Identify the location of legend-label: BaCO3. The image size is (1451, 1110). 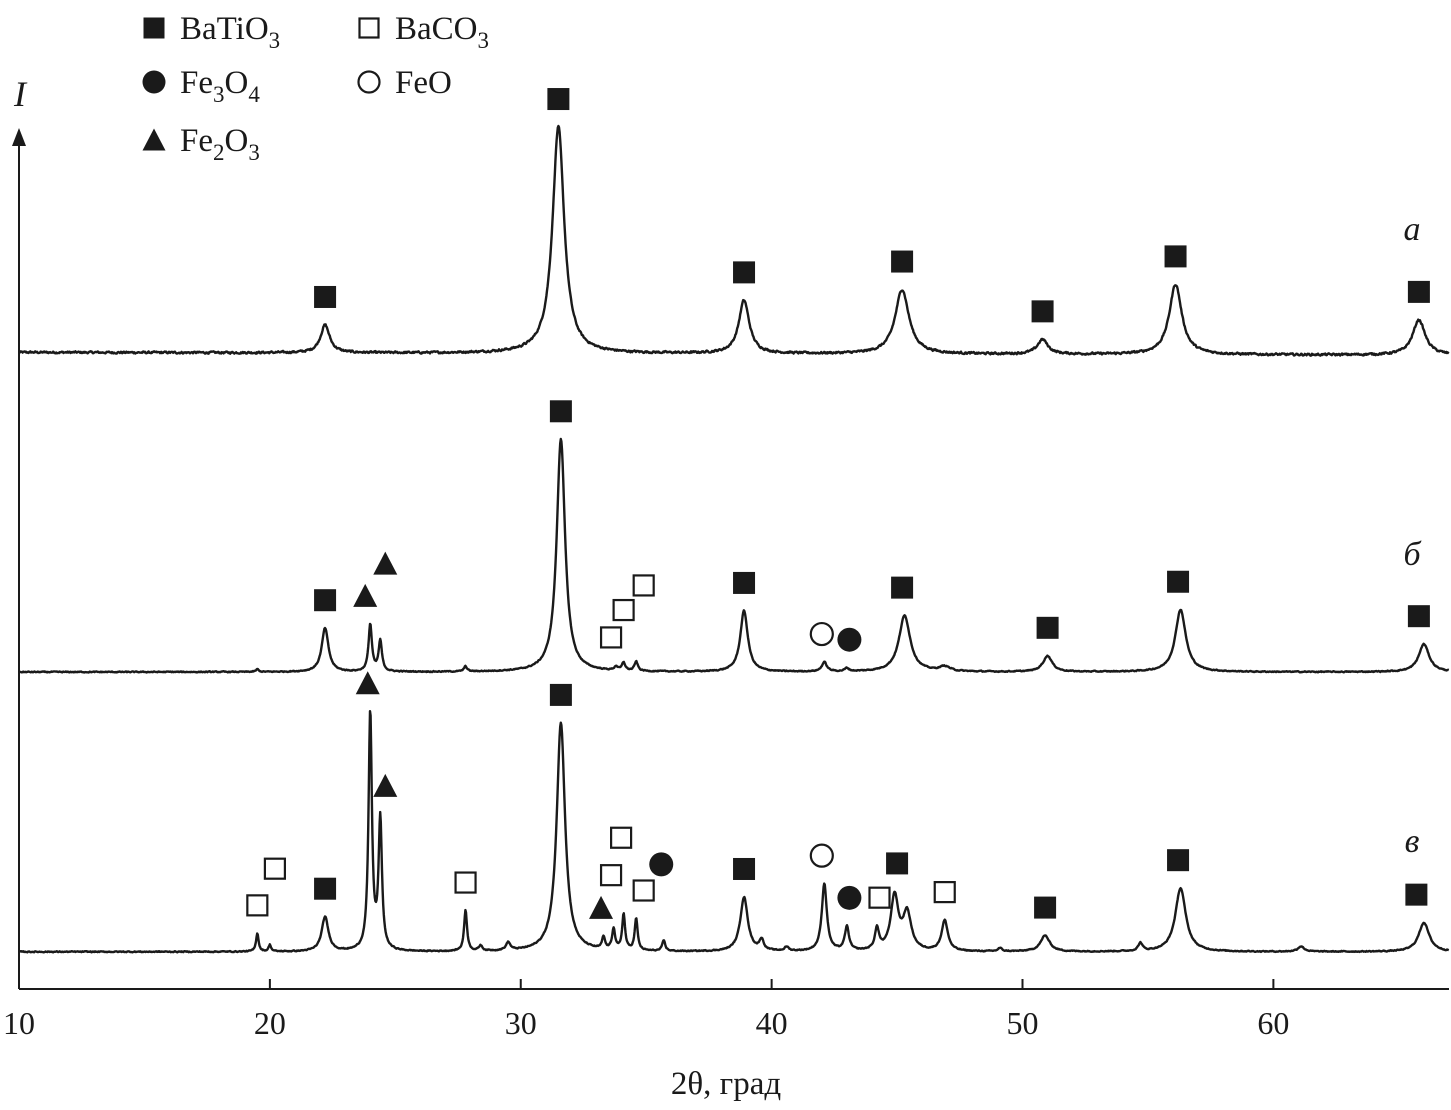
(442, 32).